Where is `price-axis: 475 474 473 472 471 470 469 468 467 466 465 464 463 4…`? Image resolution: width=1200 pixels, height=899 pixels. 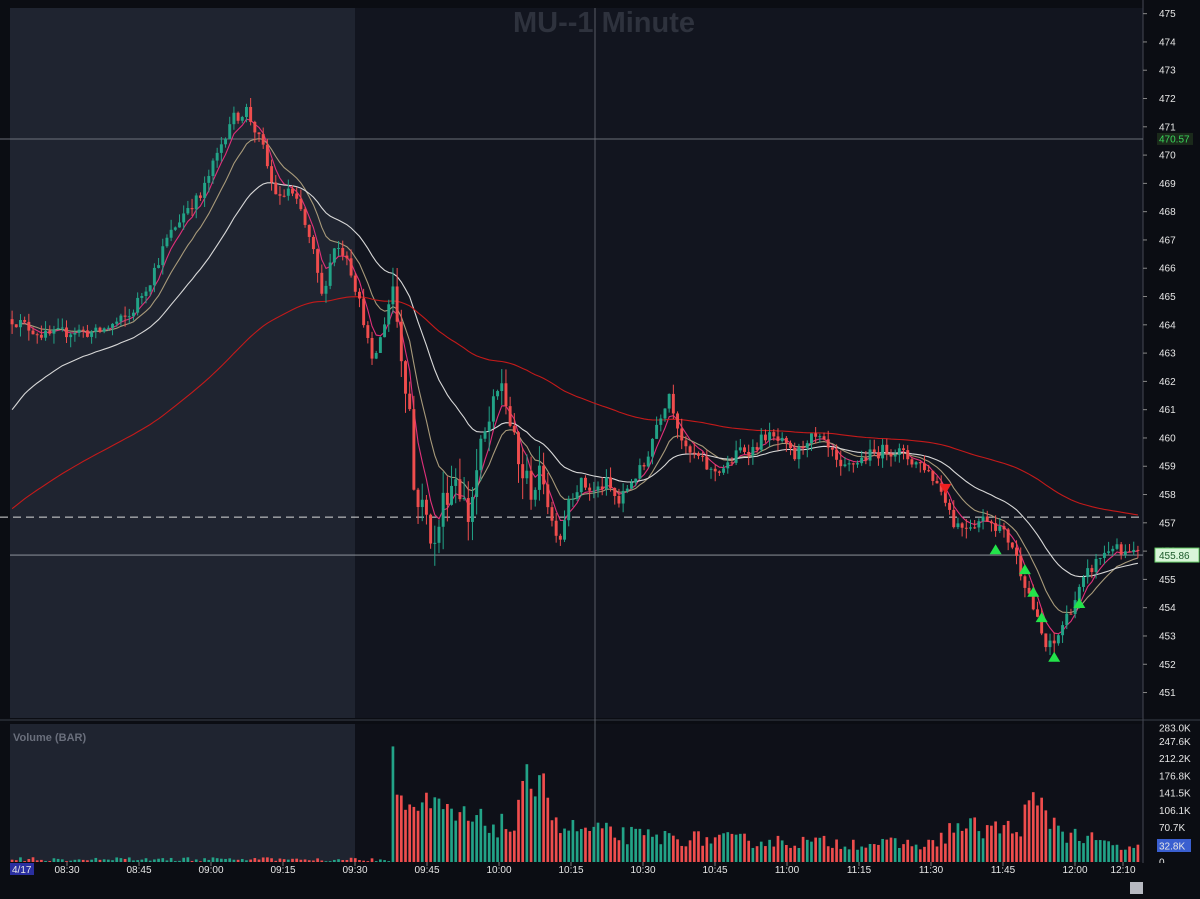
price-axis: 475 474 473 472 471 470 469 468 467 466 465 464 463 4… is located at coordinates (1171, 354).